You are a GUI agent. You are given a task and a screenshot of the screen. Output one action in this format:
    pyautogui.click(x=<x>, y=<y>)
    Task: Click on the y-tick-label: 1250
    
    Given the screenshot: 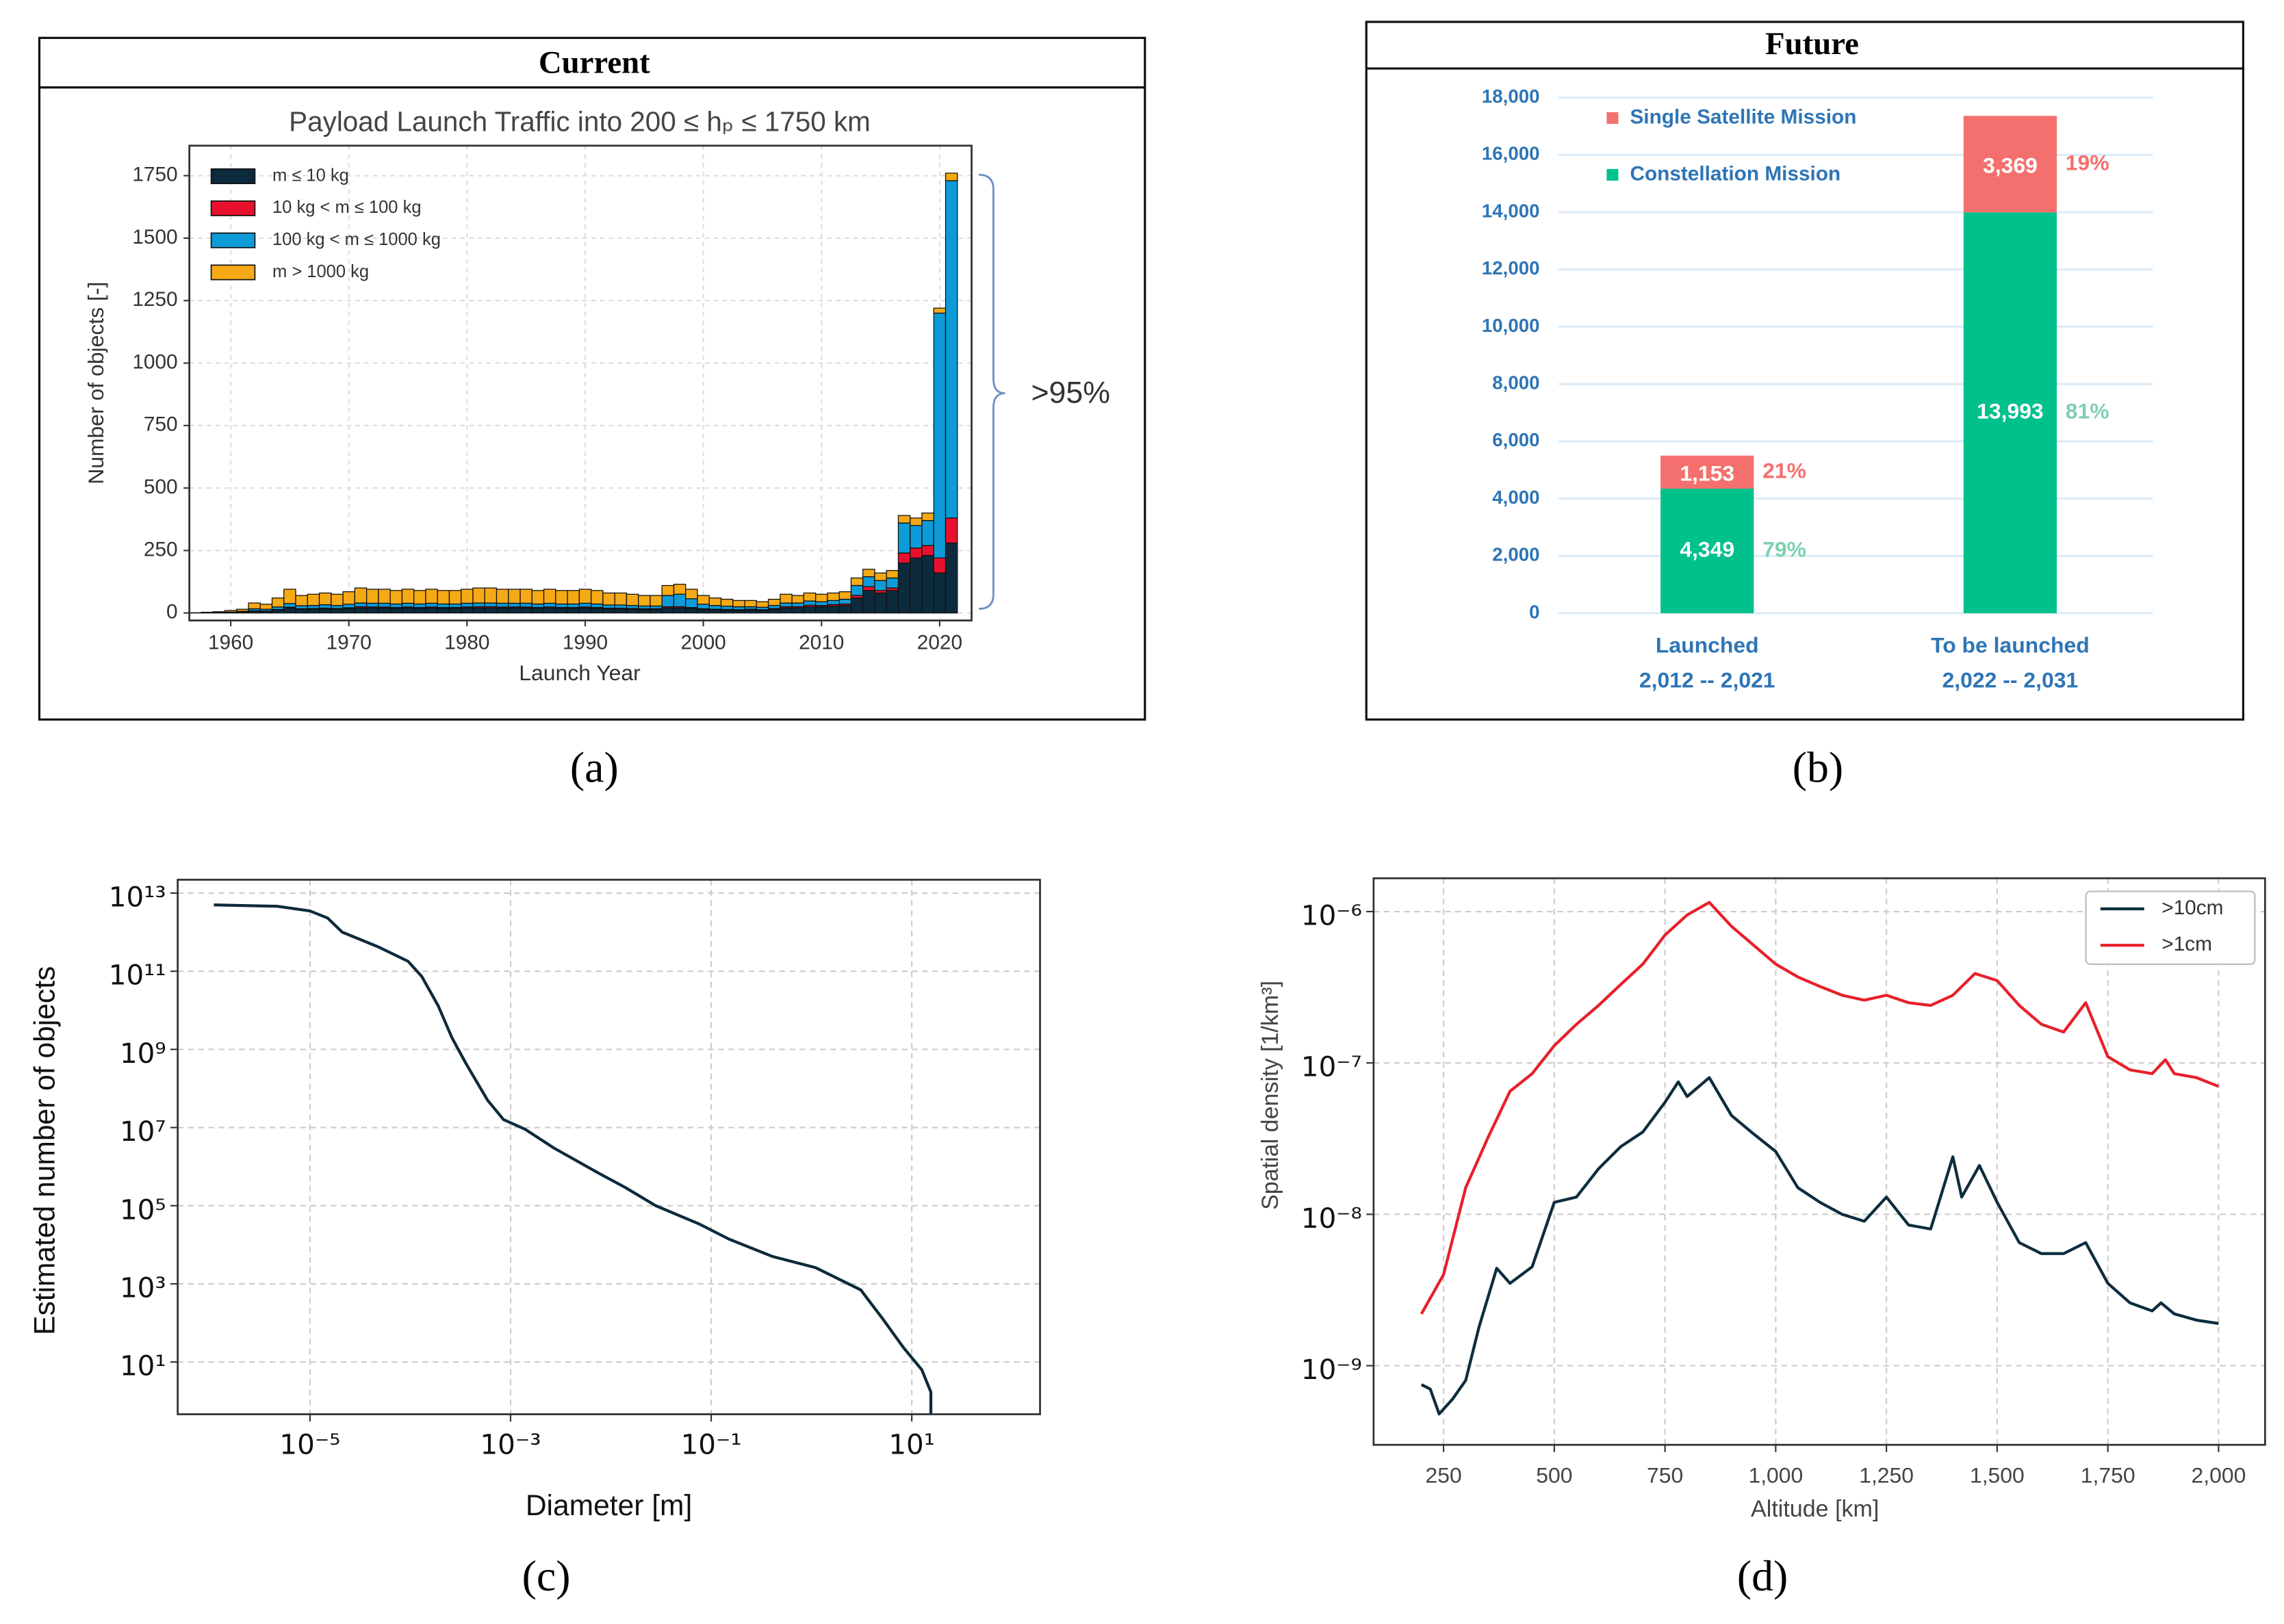 What is the action you would take?
    pyautogui.click(x=154, y=299)
    